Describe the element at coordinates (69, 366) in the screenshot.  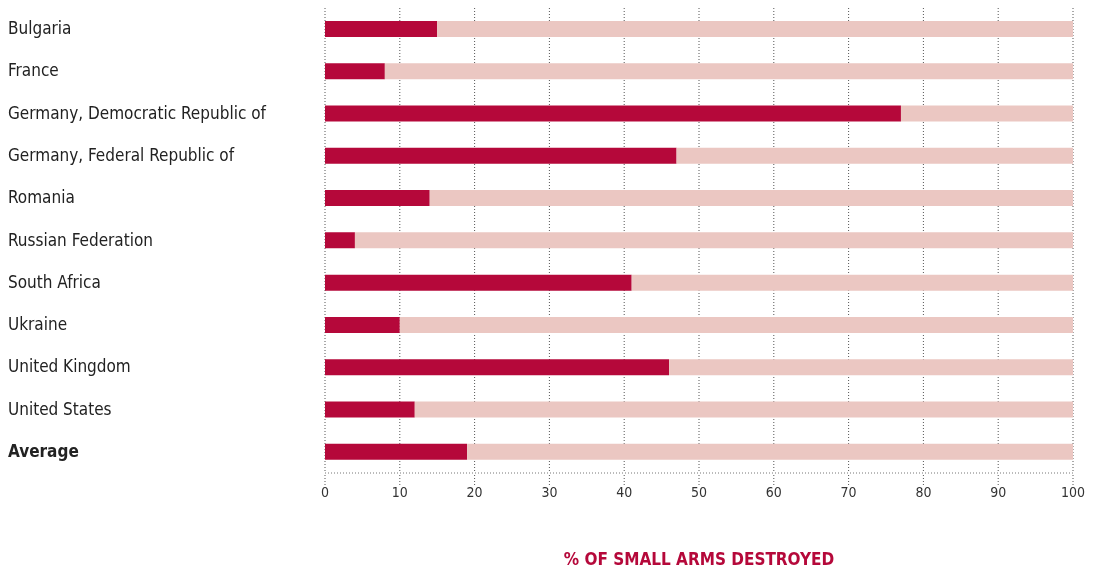
I see `y-tick-label: United Kingdom` at that location.